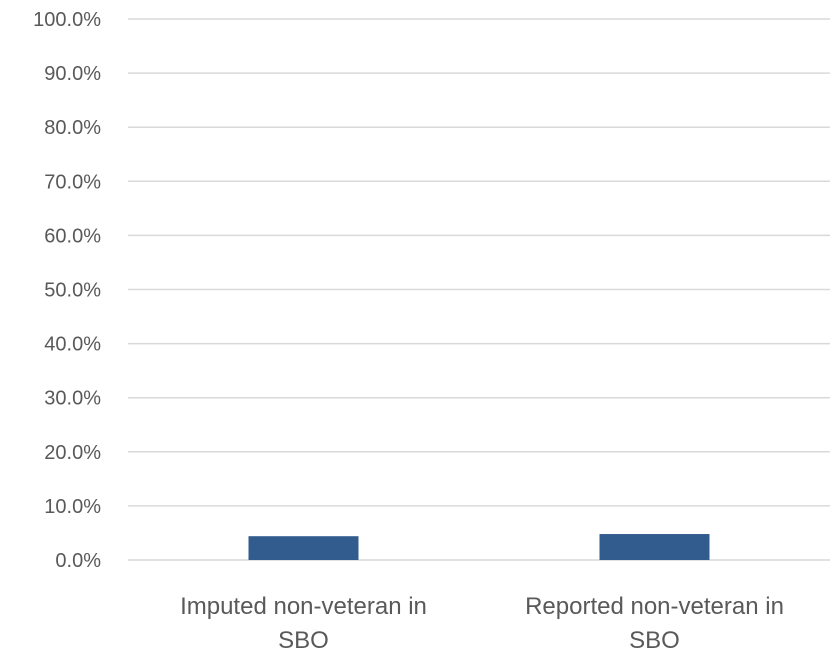  Describe the element at coordinates (72, 182) in the screenshot. I see `y-tick-label: 70.0%` at that location.